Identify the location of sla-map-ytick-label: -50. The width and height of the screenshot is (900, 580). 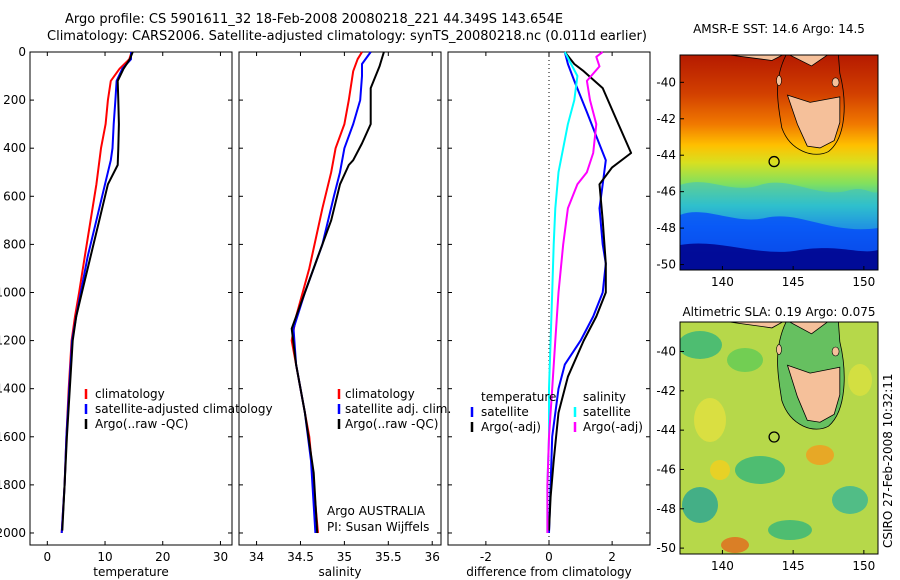
(666, 548).